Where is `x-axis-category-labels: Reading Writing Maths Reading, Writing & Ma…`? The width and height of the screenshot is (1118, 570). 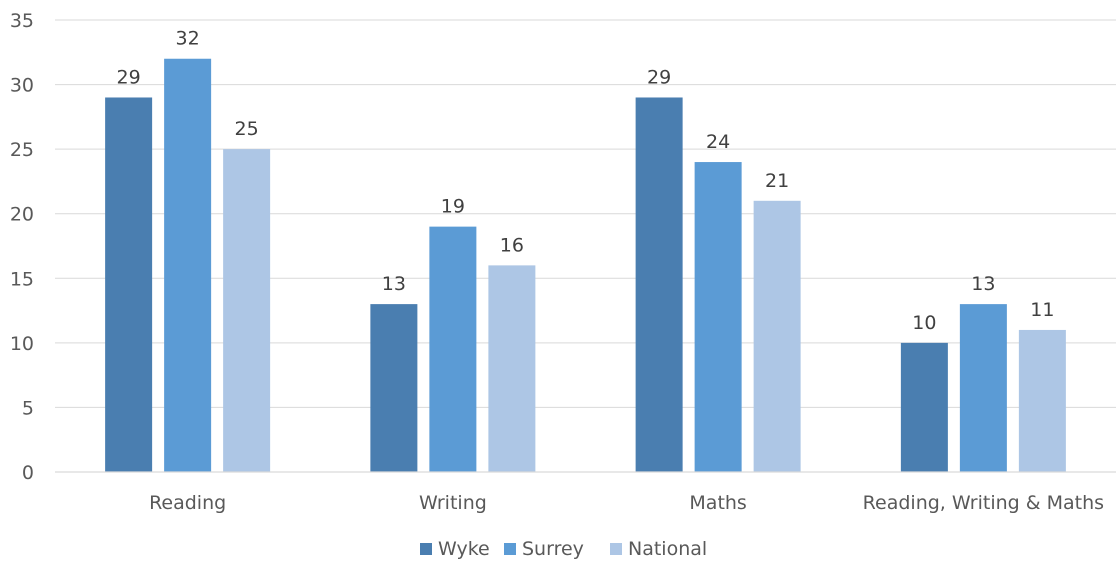
x-axis-category-labels: Reading Writing Maths Reading, Writing & Ma… is located at coordinates (626, 503).